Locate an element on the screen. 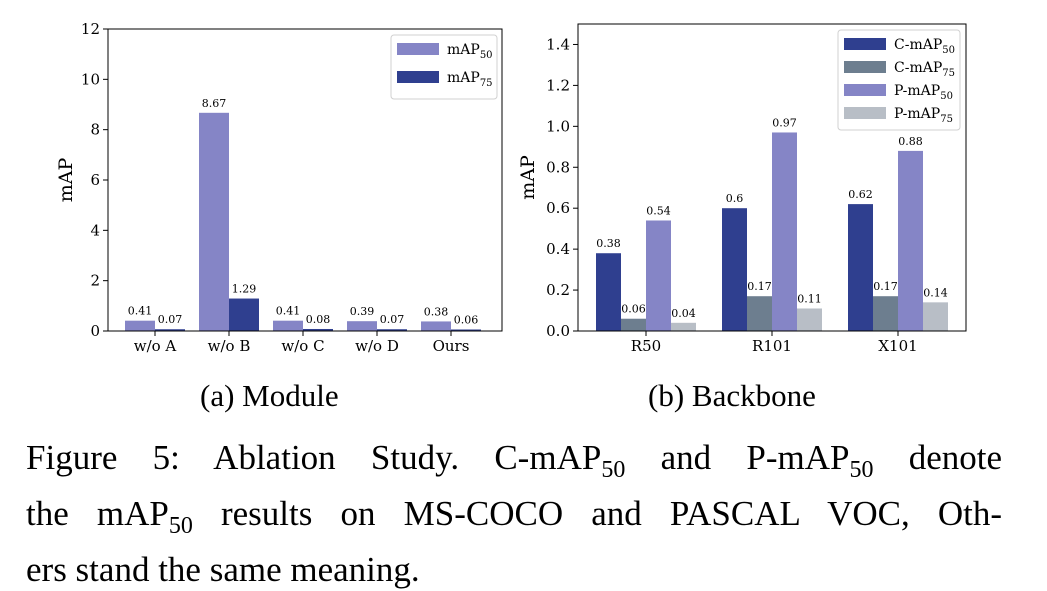 The width and height of the screenshot is (1047, 591). bar-value-label: 1.29 is located at coordinates (244, 289).